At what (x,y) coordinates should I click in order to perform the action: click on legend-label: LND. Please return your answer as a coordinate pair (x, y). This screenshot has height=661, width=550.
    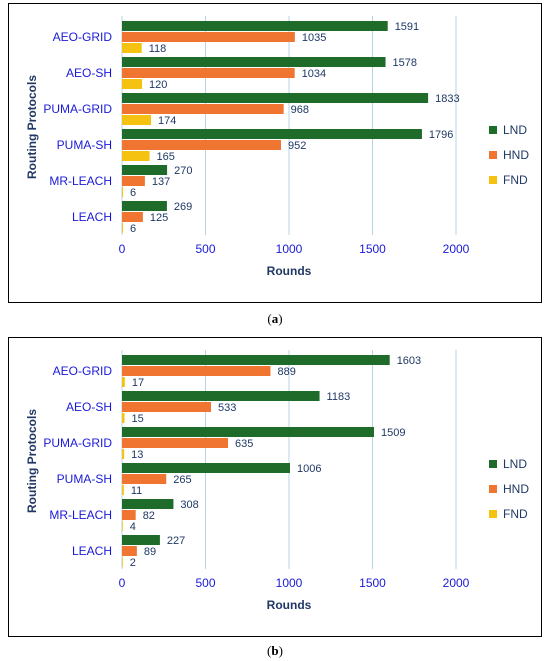
    Looking at the image, I should click on (515, 464).